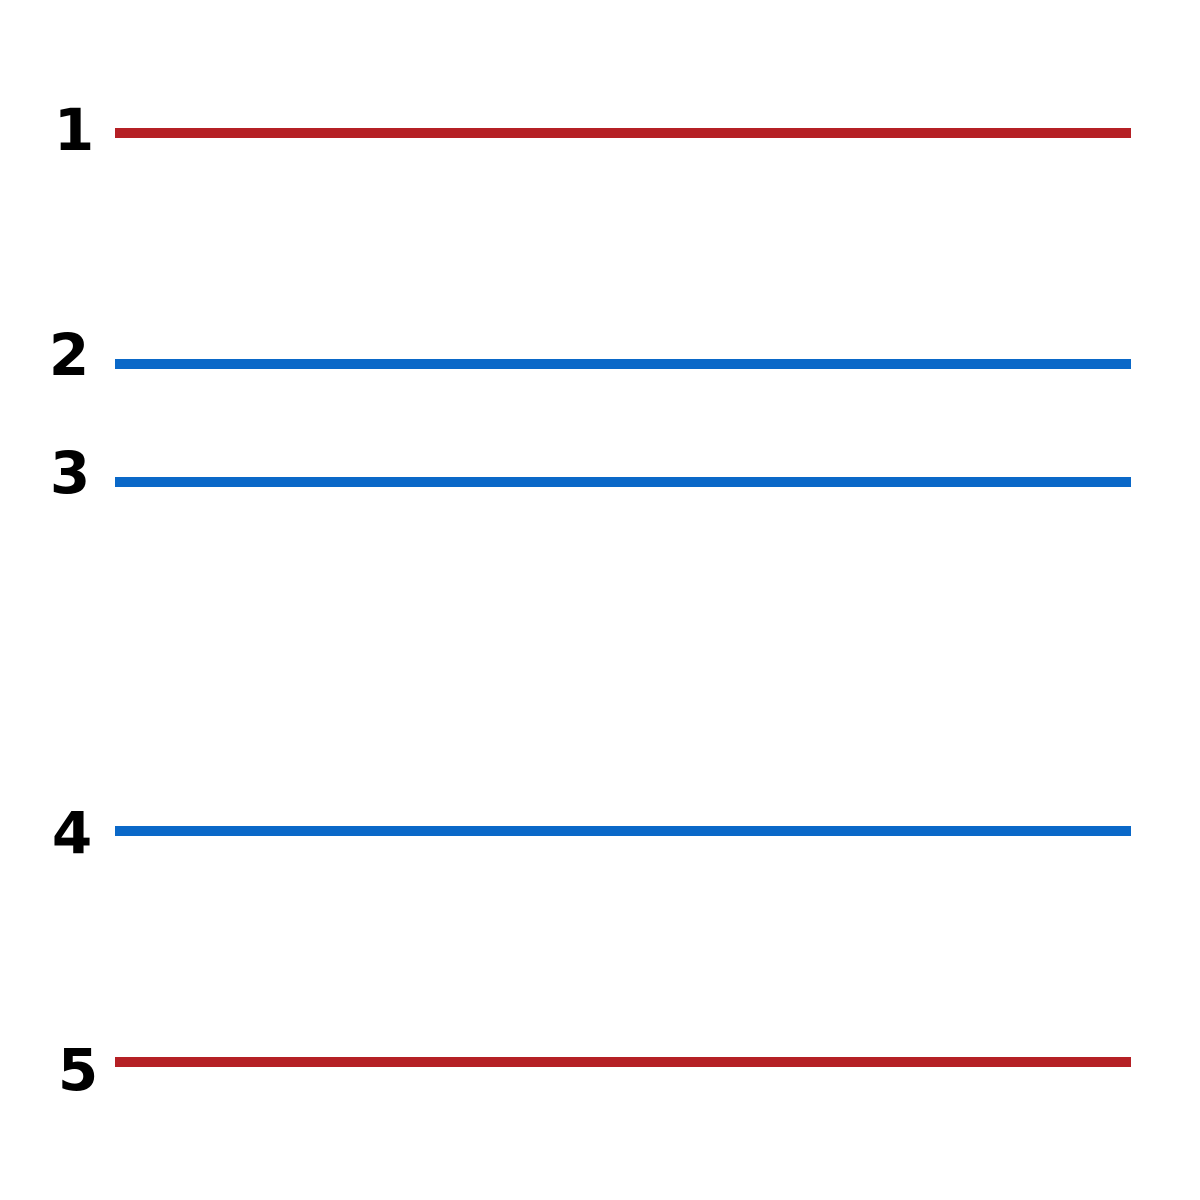 The height and width of the screenshot is (1200, 1200). Describe the element at coordinates (69, 355) in the screenshot. I see `row-label-2: 2` at that location.